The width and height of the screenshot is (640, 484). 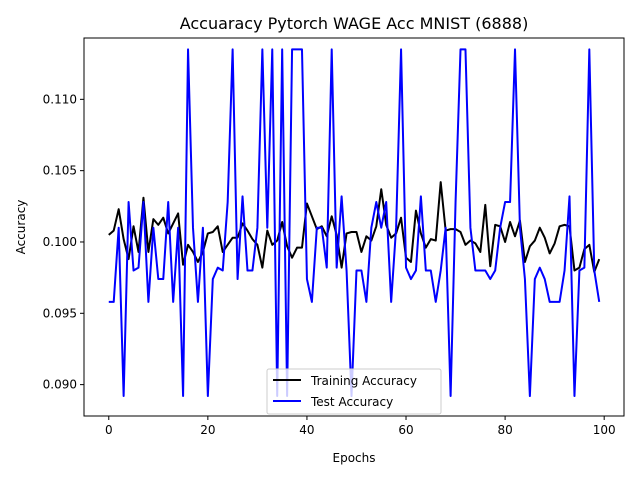 I want to click on x-axis-ticks: 0 20 40 60 80 100, so click(x=360, y=426).